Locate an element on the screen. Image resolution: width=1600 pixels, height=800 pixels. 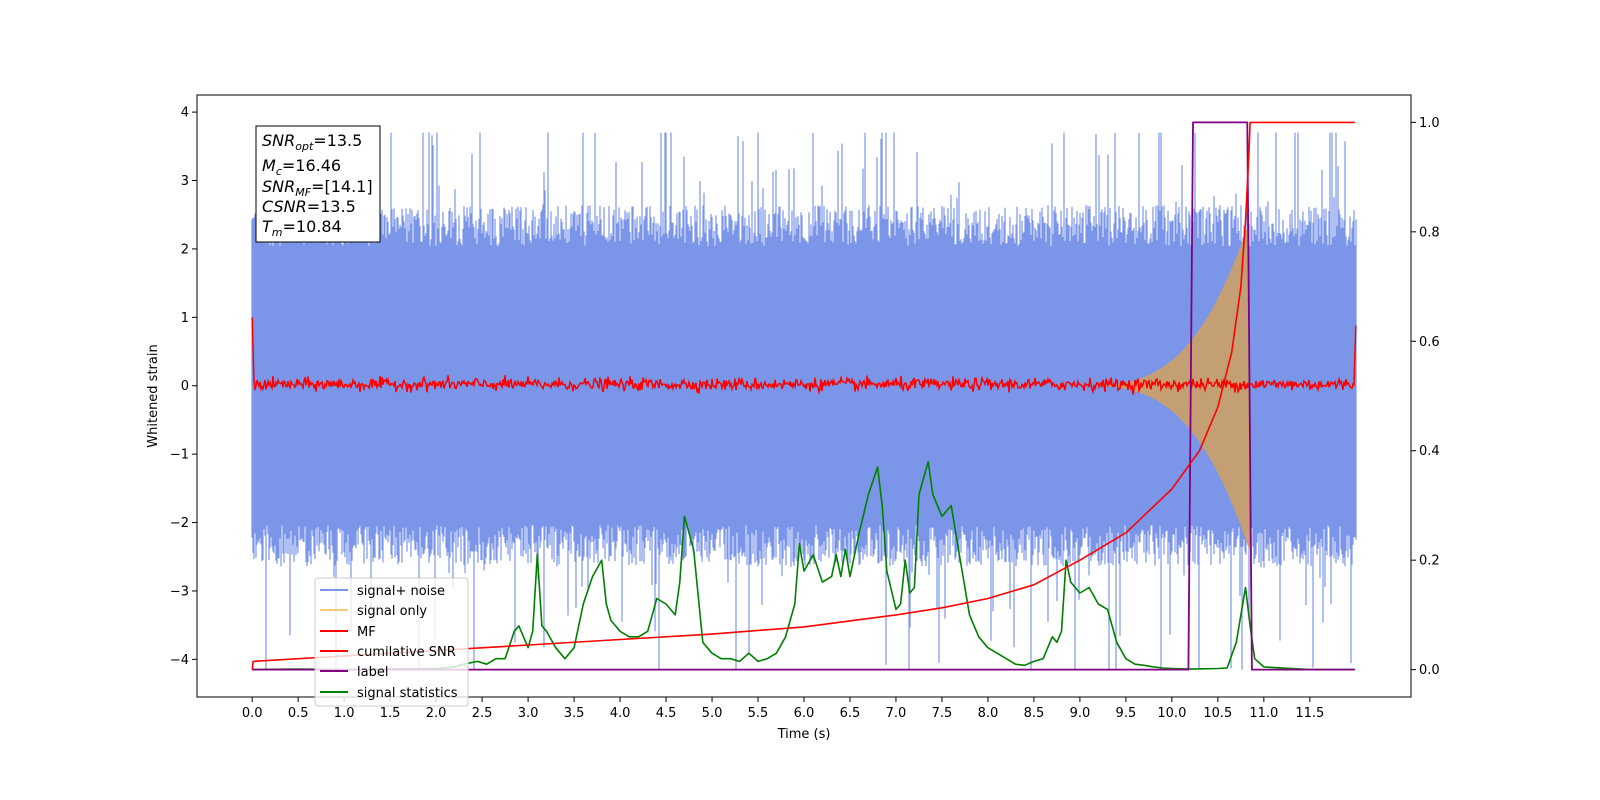
y2-tick-label: 0.8 is located at coordinates (1429, 232).